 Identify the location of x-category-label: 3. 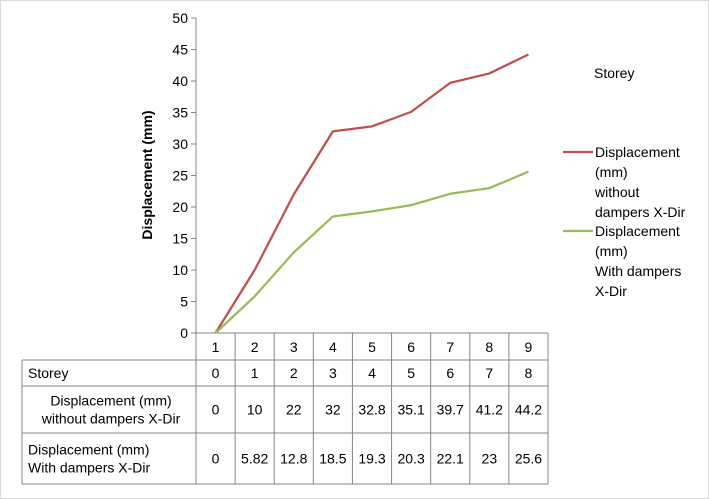
(294, 347).